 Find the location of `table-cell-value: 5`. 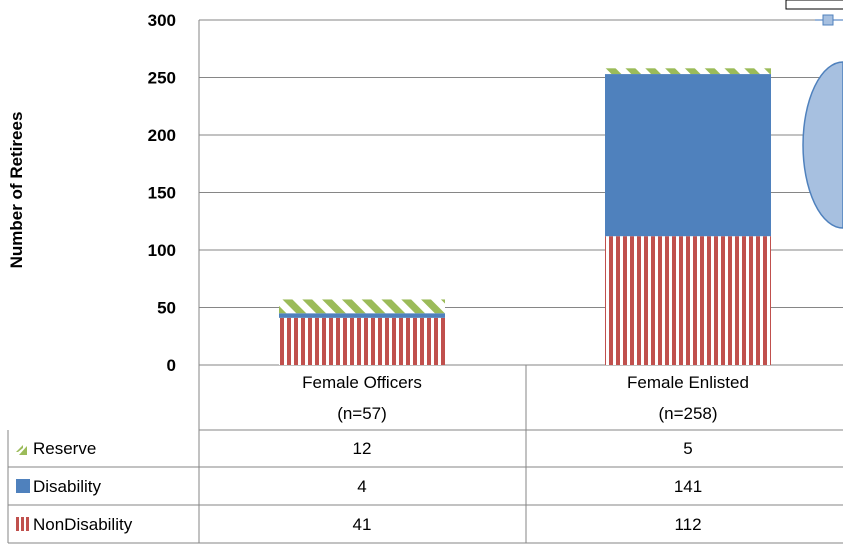

table-cell-value: 5 is located at coordinates (687, 448).